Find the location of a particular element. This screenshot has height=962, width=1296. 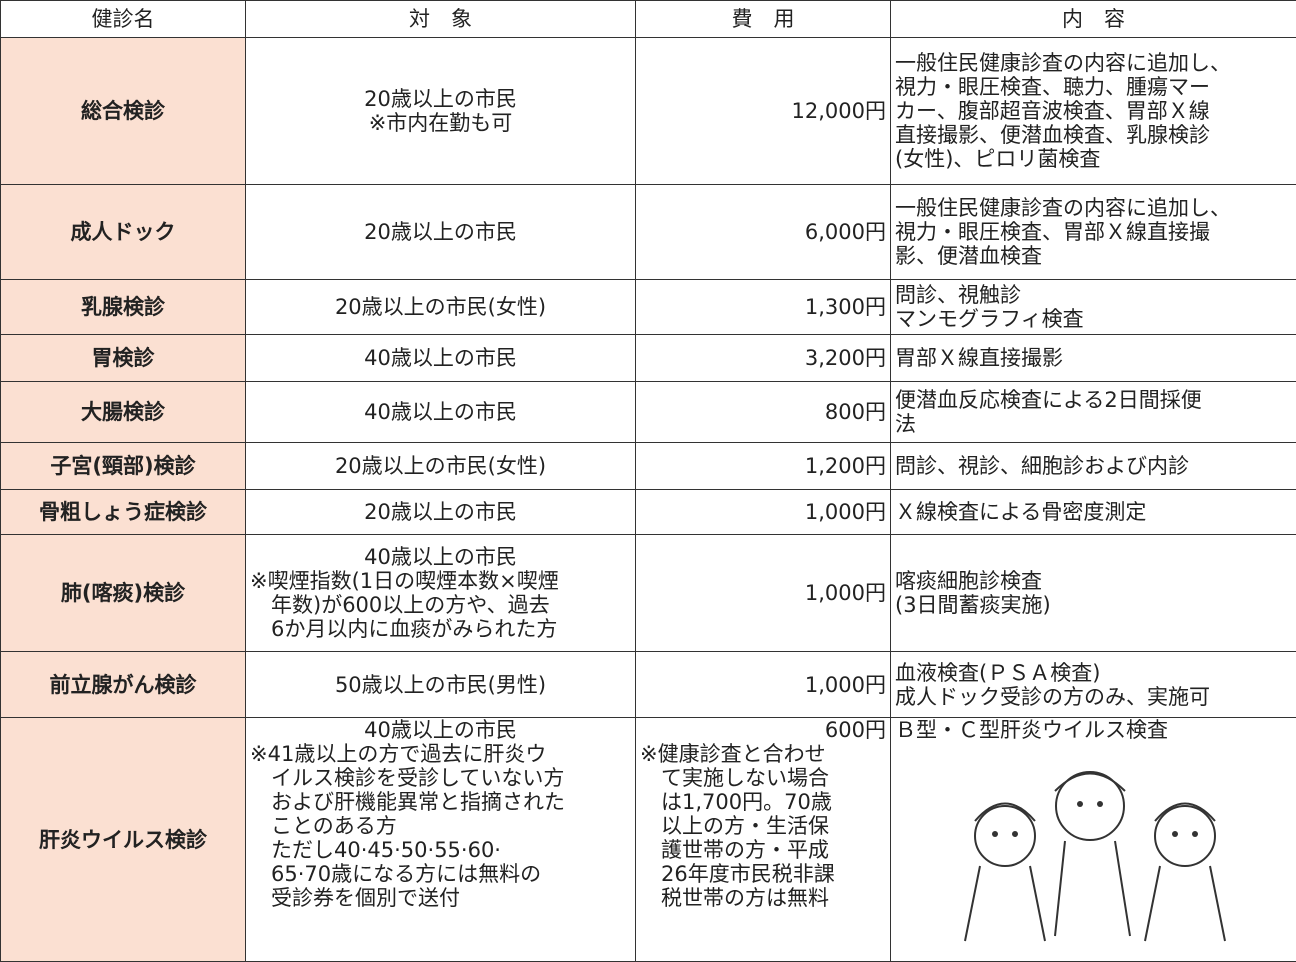

fee-cell: 800円 is located at coordinates (763, 412).